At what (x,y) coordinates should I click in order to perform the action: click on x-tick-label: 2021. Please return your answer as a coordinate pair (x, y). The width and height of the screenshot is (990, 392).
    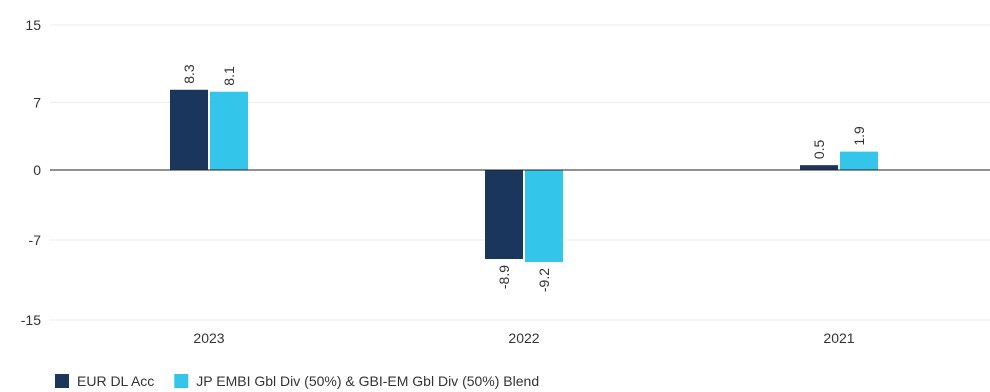
    Looking at the image, I should click on (838, 338).